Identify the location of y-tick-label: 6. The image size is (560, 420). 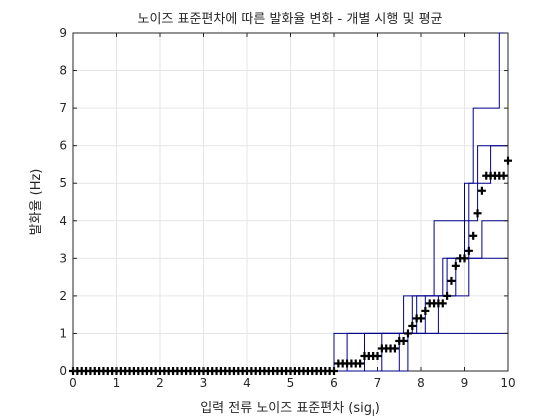
(63, 146).